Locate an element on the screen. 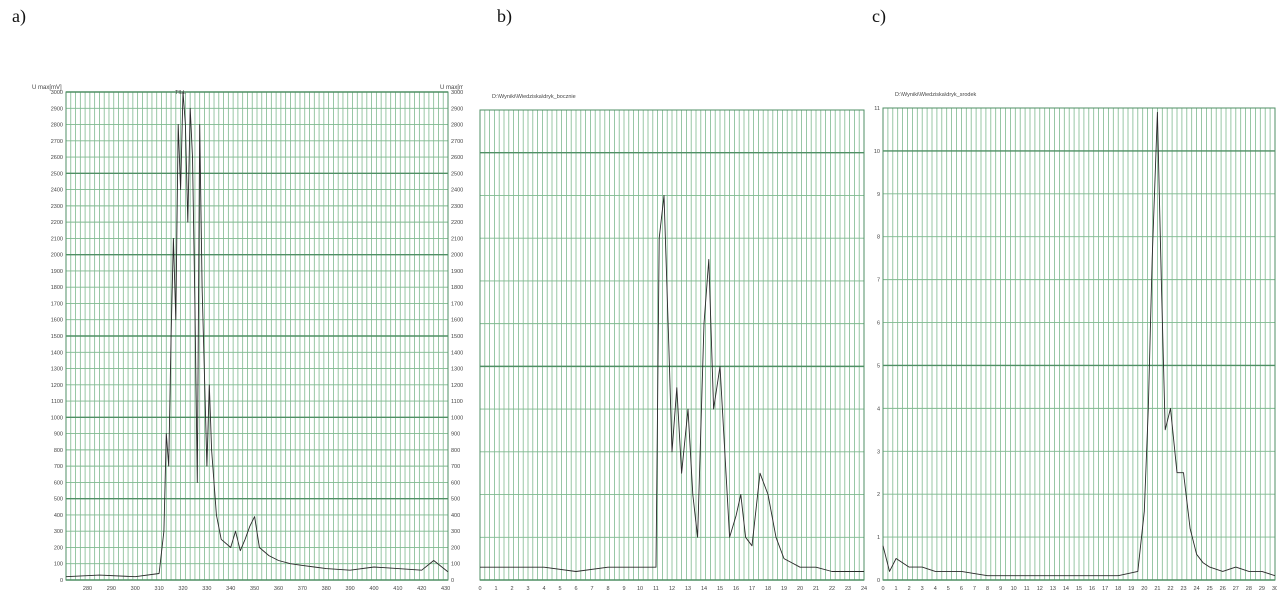  y-axis-title: U max[mV] is located at coordinates (47, 88).